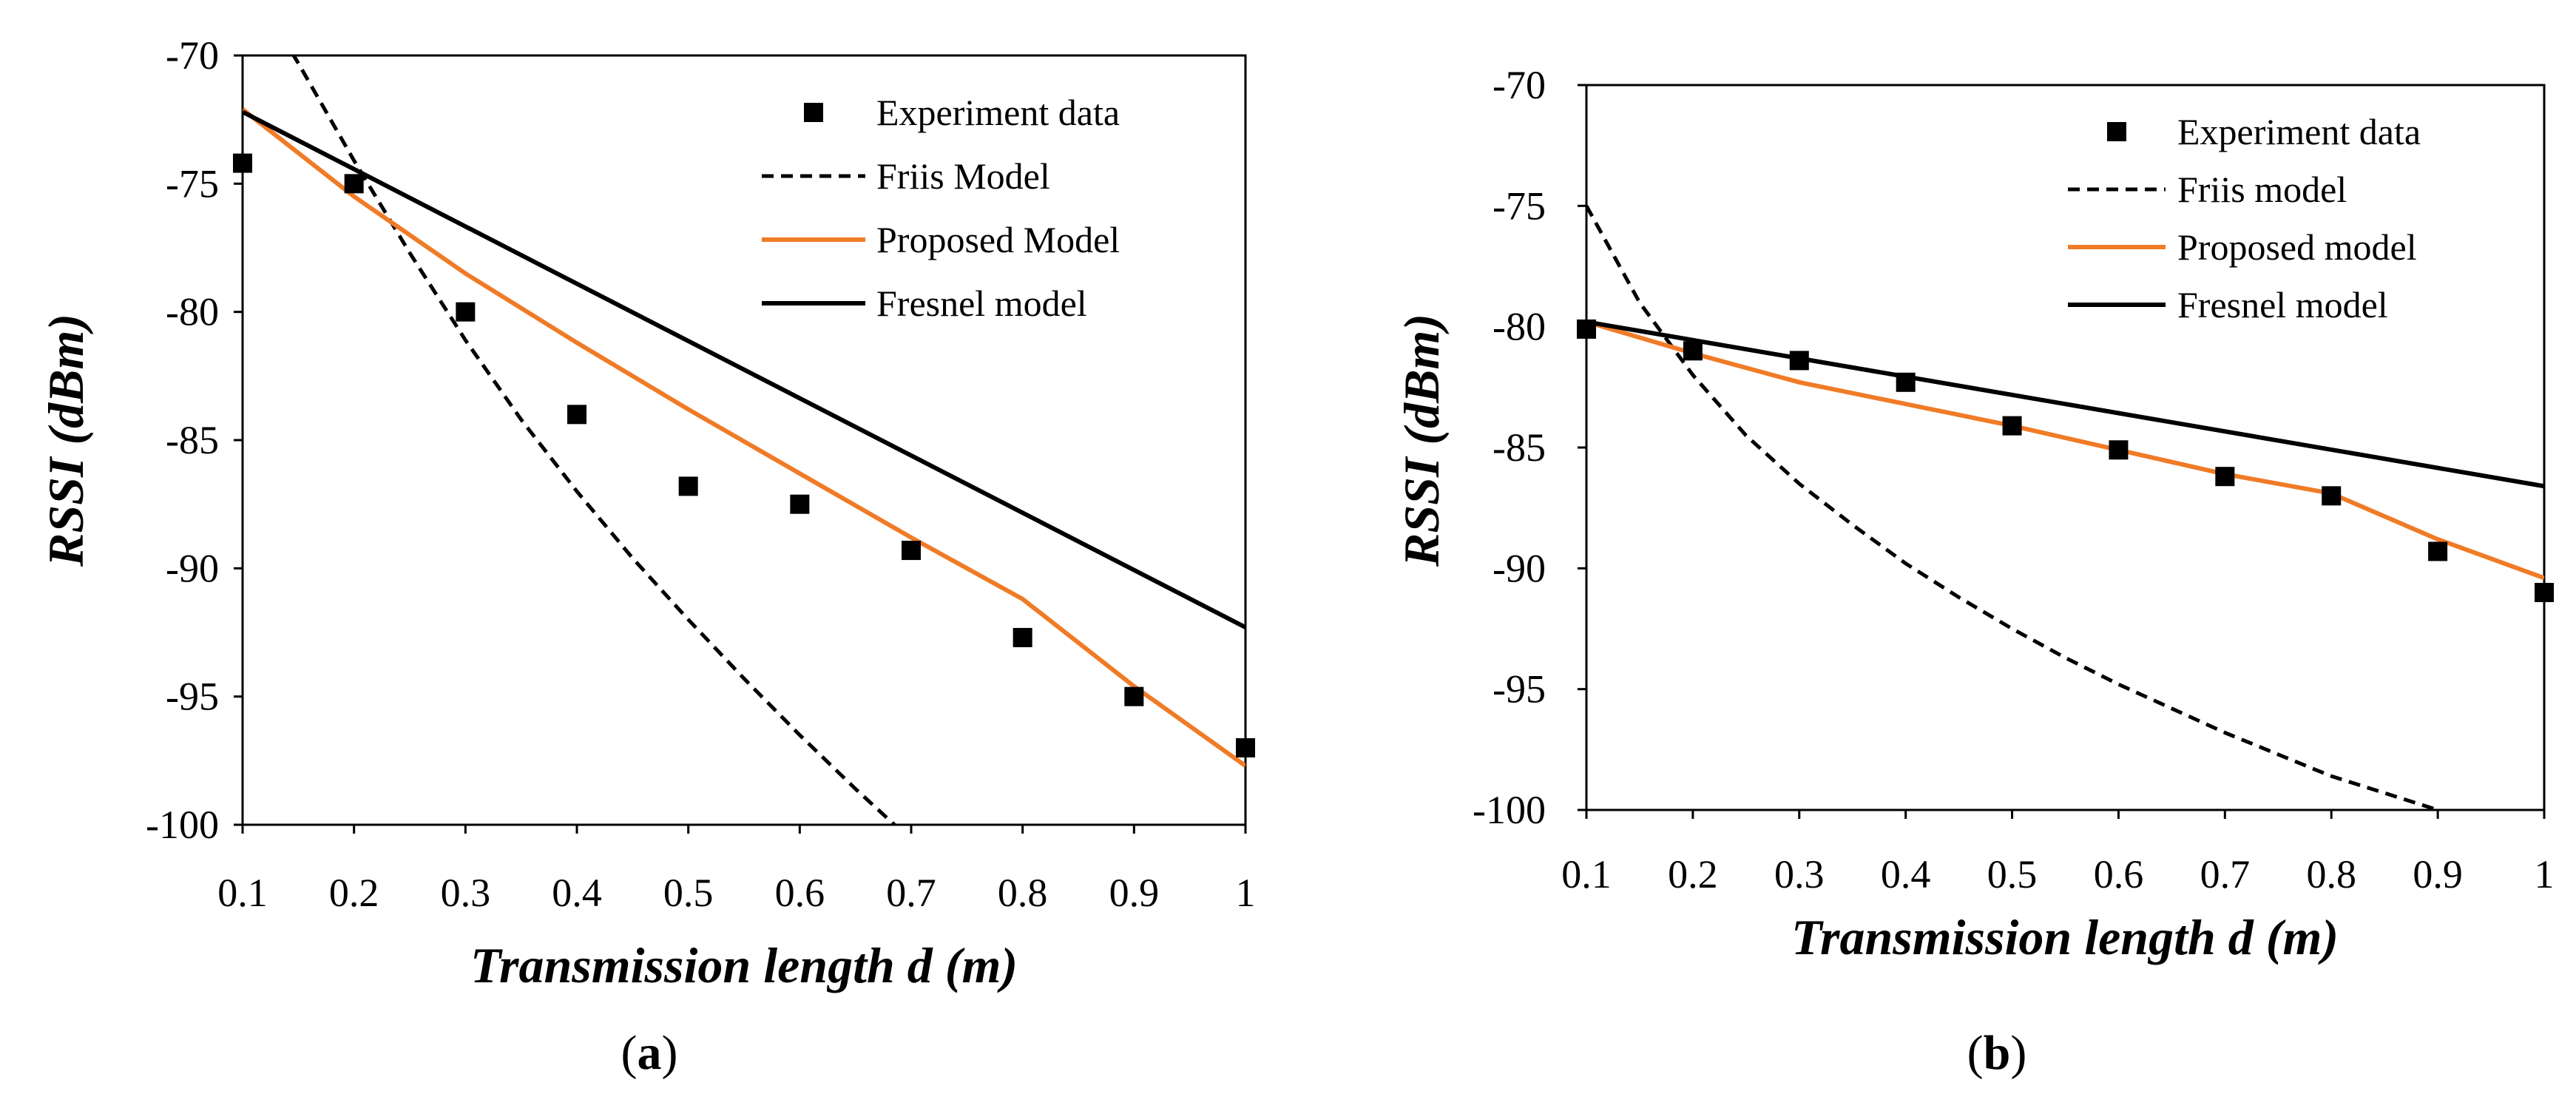 The width and height of the screenshot is (2576, 1094). Describe the element at coordinates (998, 239) in the screenshot. I see `legend-proposed-model-label: Proposed Model` at that location.